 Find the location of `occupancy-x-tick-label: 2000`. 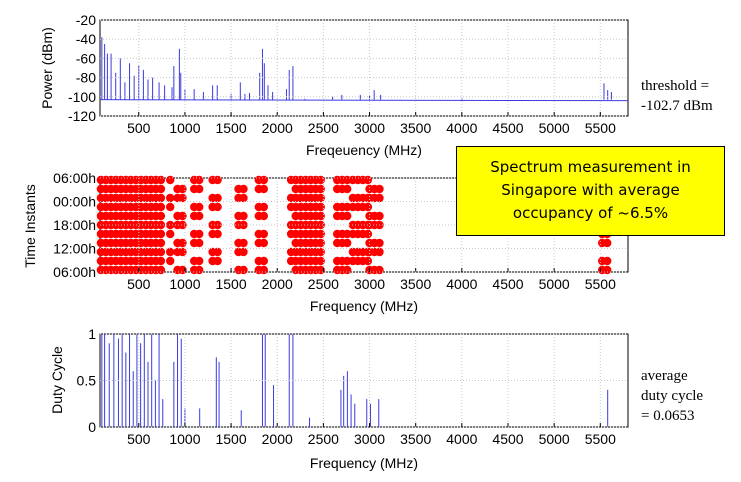

occupancy-x-tick-label: 2000 is located at coordinates (277, 284).